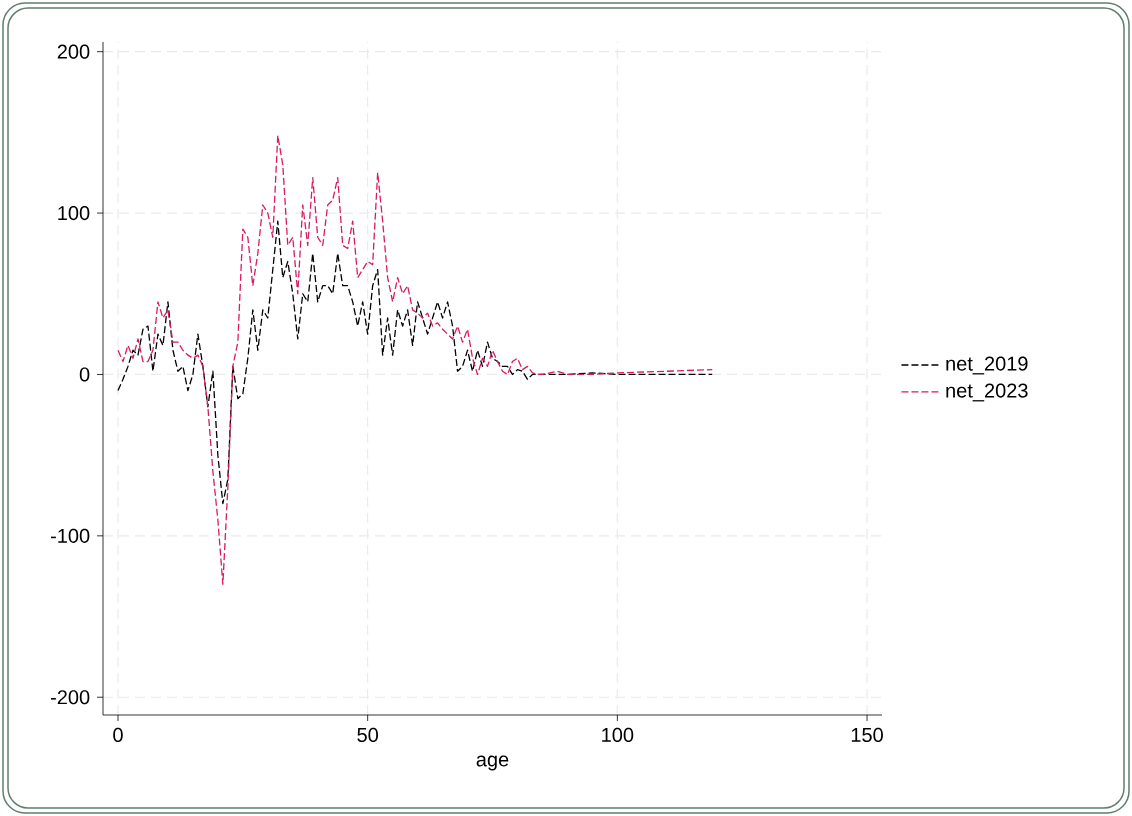  I want to click on y-tick-label: 200, so click(73, 51).